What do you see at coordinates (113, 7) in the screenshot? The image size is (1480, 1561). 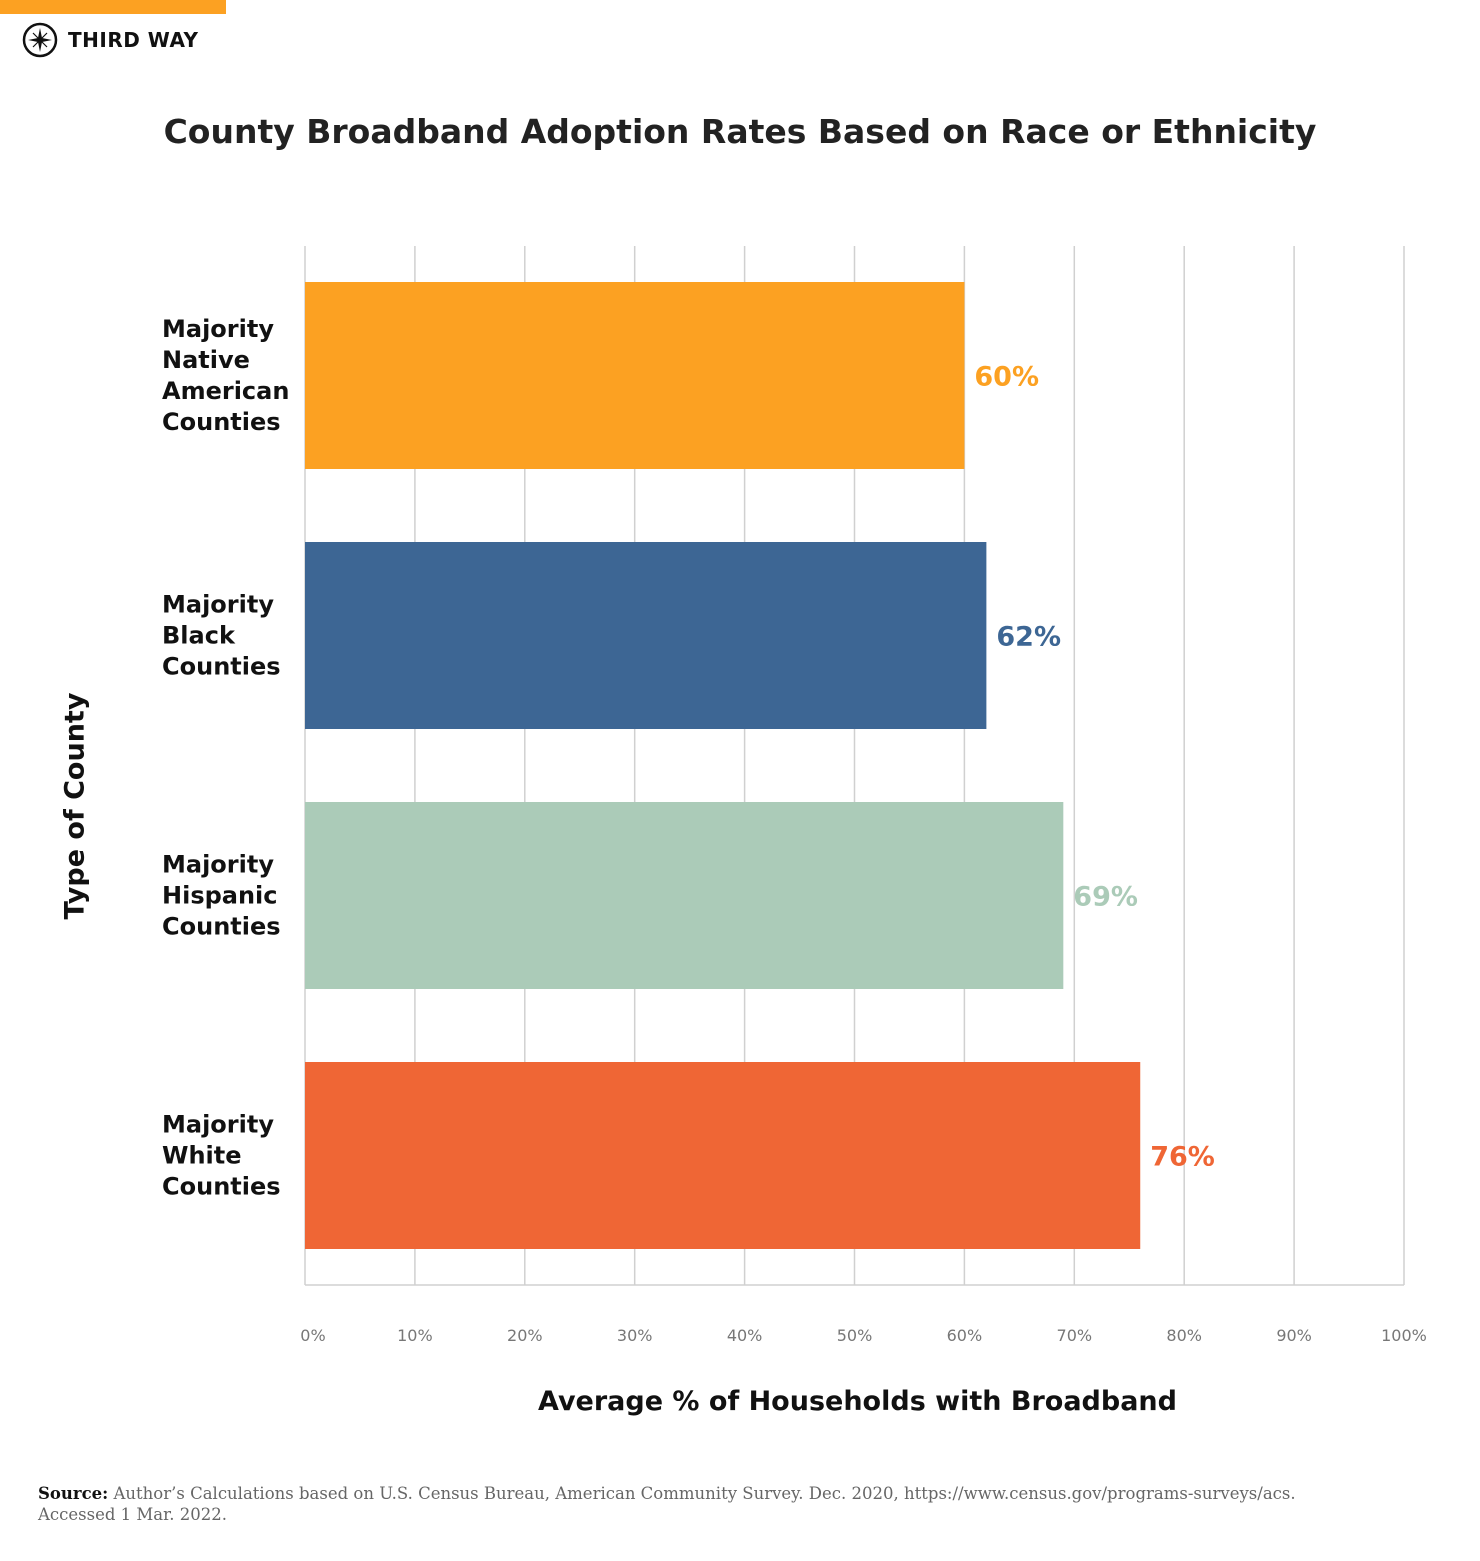 I see `accent-bar` at bounding box center [113, 7].